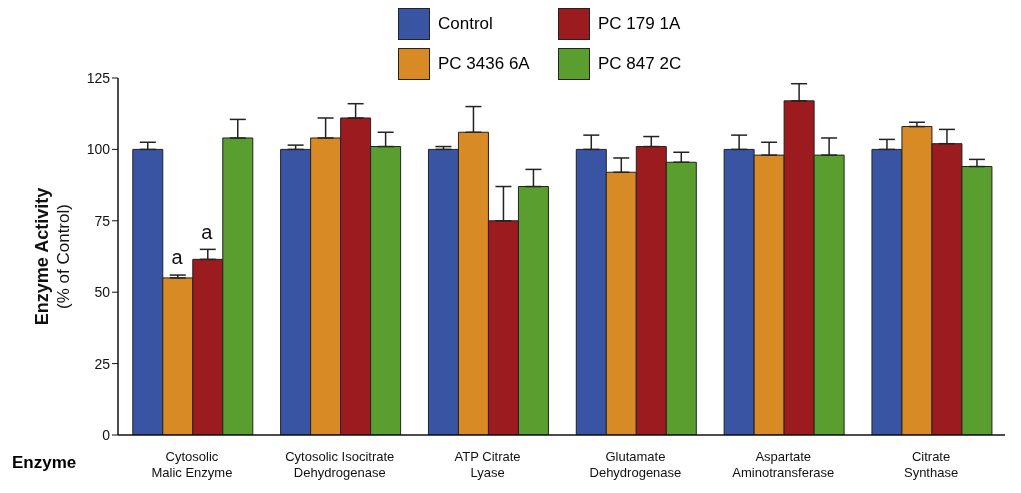  What do you see at coordinates (102, 363) in the screenshot?
I see `y-tick-label: 25` at bounding box center [102, 363].